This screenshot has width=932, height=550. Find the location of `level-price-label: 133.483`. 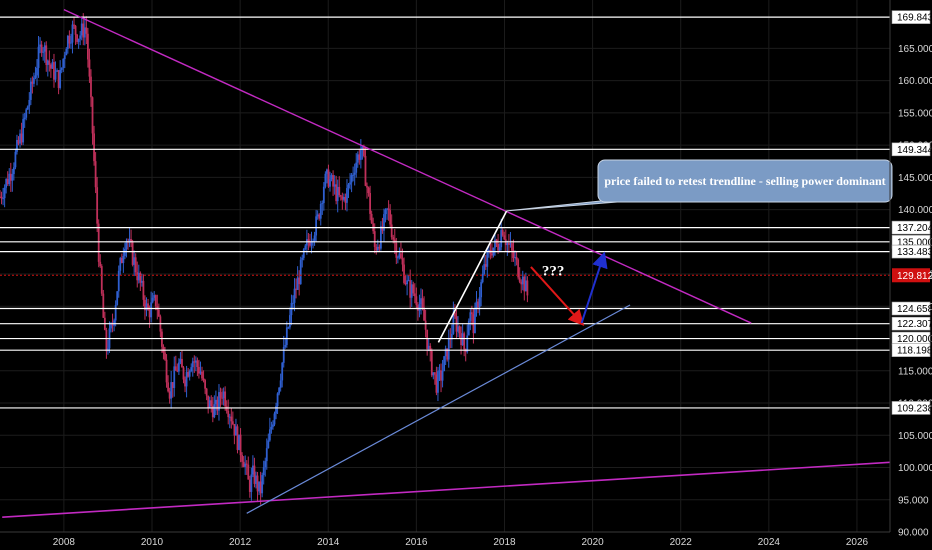

level-price-label: 133.483 is located at coordinates (914, 252).